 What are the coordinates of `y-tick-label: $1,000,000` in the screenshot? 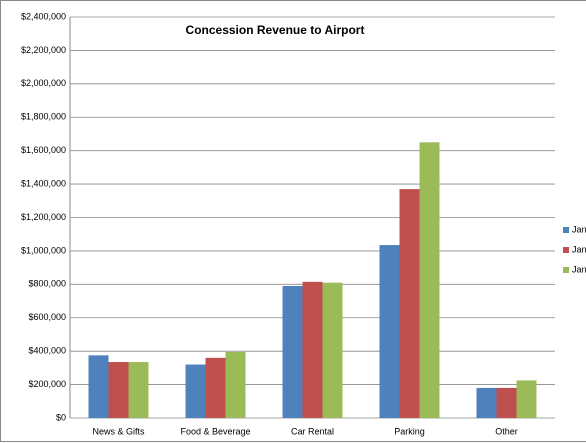 It's located at (43, 250).